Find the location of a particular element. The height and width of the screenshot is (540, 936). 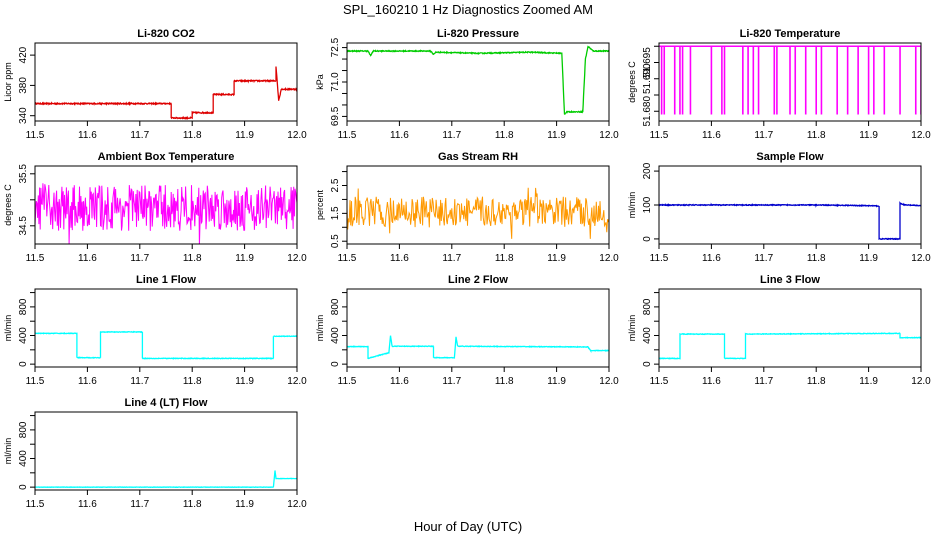

panel-title: Li-820 CO2 is located at coordinates (165, 34).